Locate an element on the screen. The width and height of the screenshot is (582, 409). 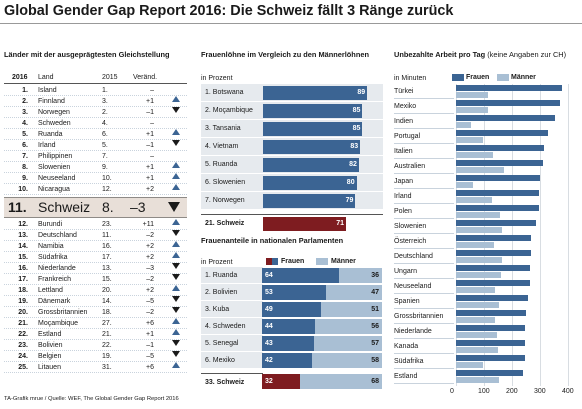
rank-cell: 19. is located at coordinates (23, 301).